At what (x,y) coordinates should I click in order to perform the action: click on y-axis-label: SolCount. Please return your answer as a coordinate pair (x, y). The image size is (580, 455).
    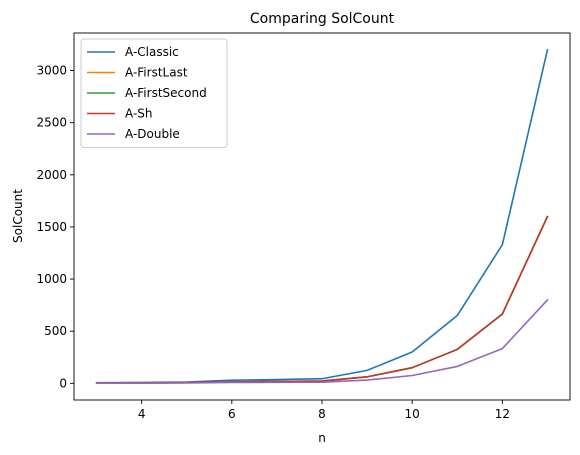
    Looking at the image, I should click on (18, 216).